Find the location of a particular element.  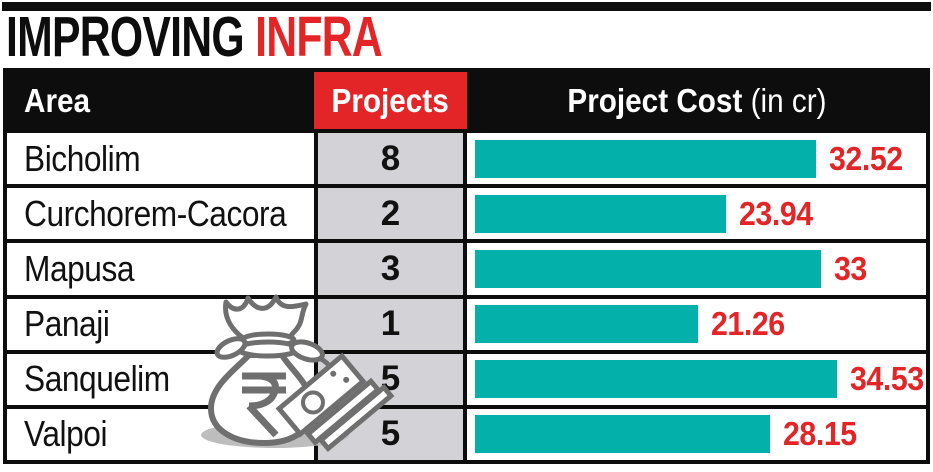

header-cost-label: Project Cost (in cr) is located at coordinates (696, 100).